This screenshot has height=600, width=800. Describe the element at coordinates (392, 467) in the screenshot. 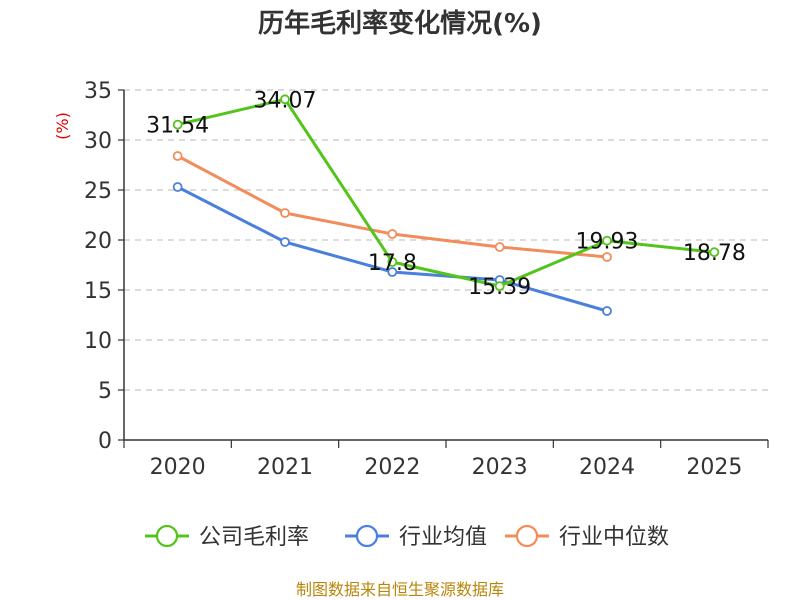

I see `x-tick-label: 2022` at that location.